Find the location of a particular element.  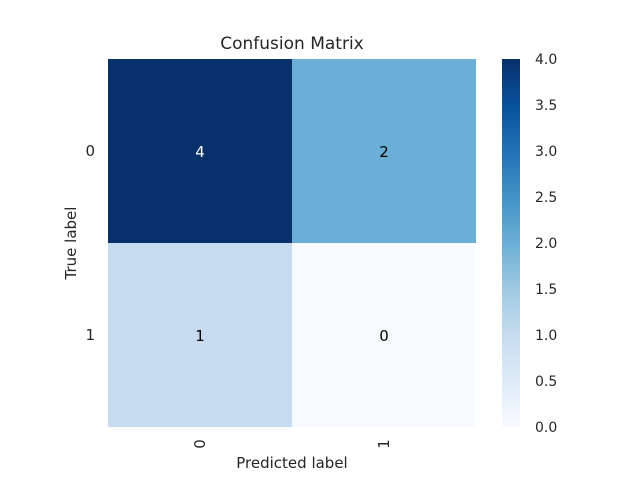

x-axis-label: Predicted label is located at coordinates (291, 463).